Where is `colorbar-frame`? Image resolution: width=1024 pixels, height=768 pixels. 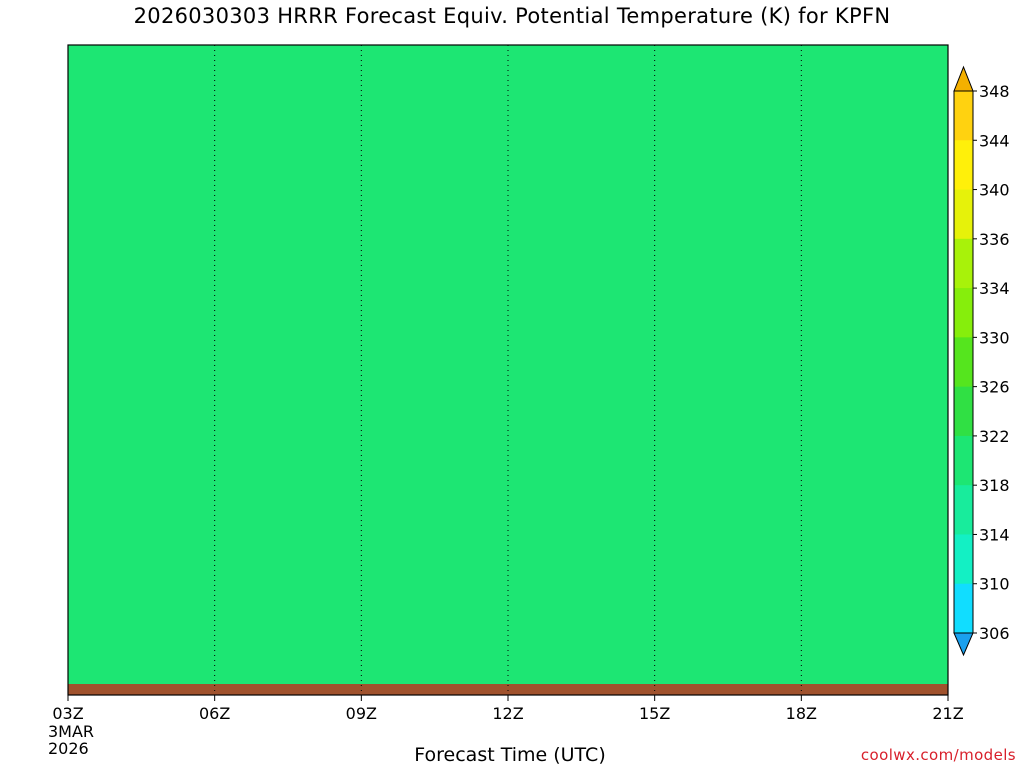
colorbar-frame is located at coordinates (963, 362).